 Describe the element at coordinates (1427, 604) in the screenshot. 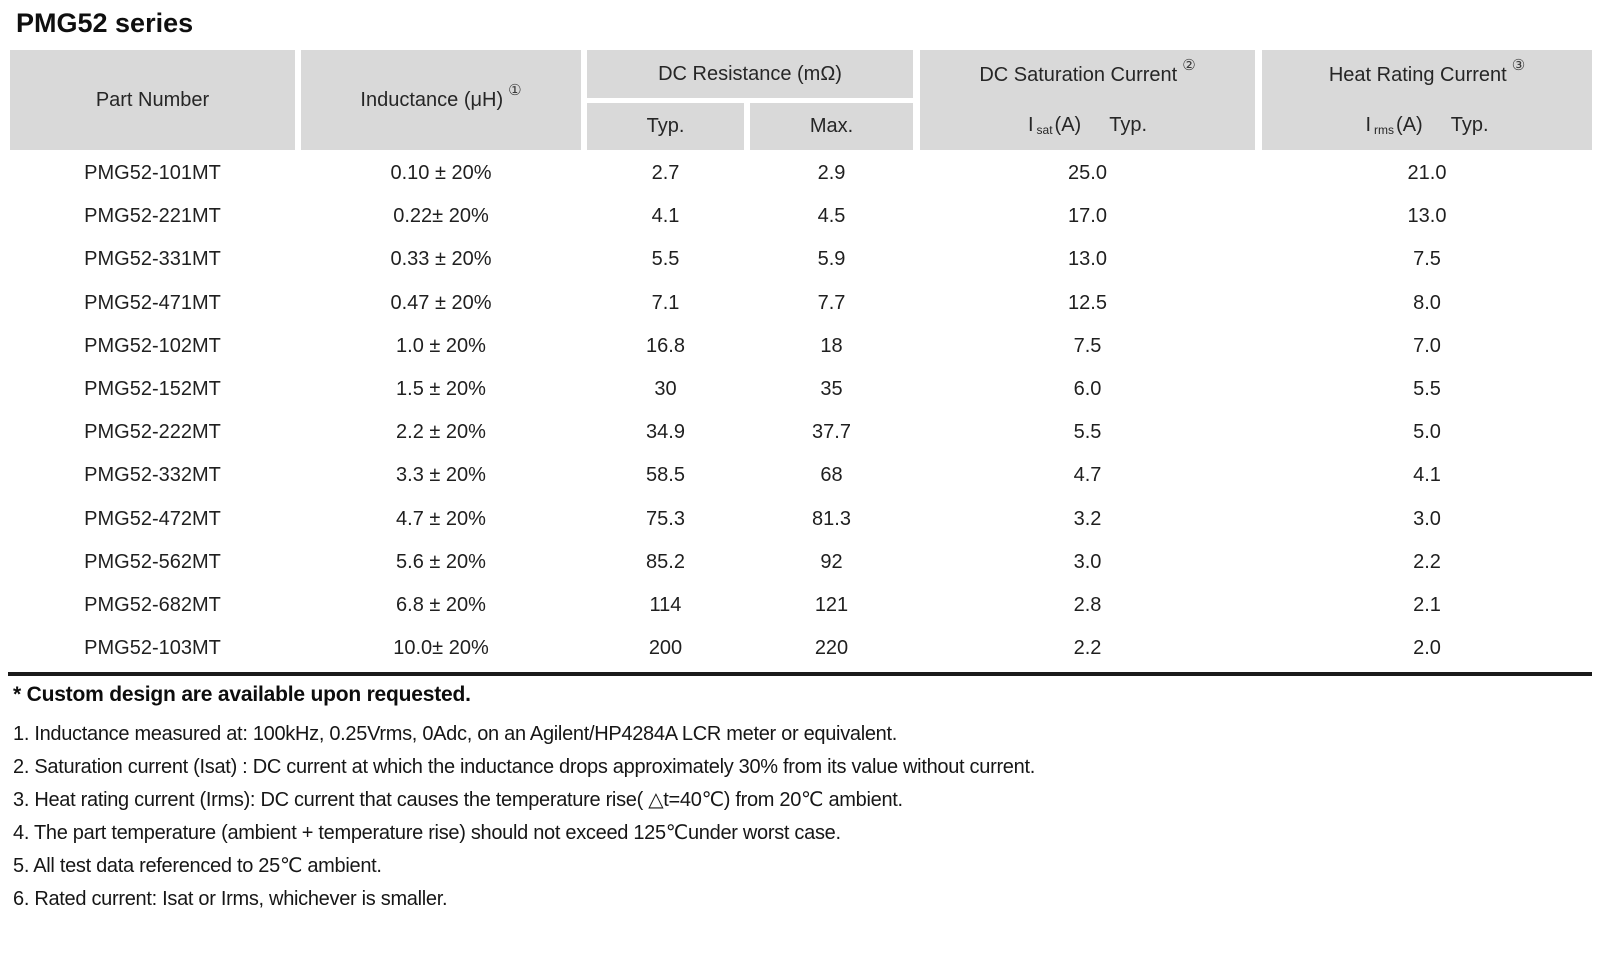

I see `irms-cell: 2.1` at that location.